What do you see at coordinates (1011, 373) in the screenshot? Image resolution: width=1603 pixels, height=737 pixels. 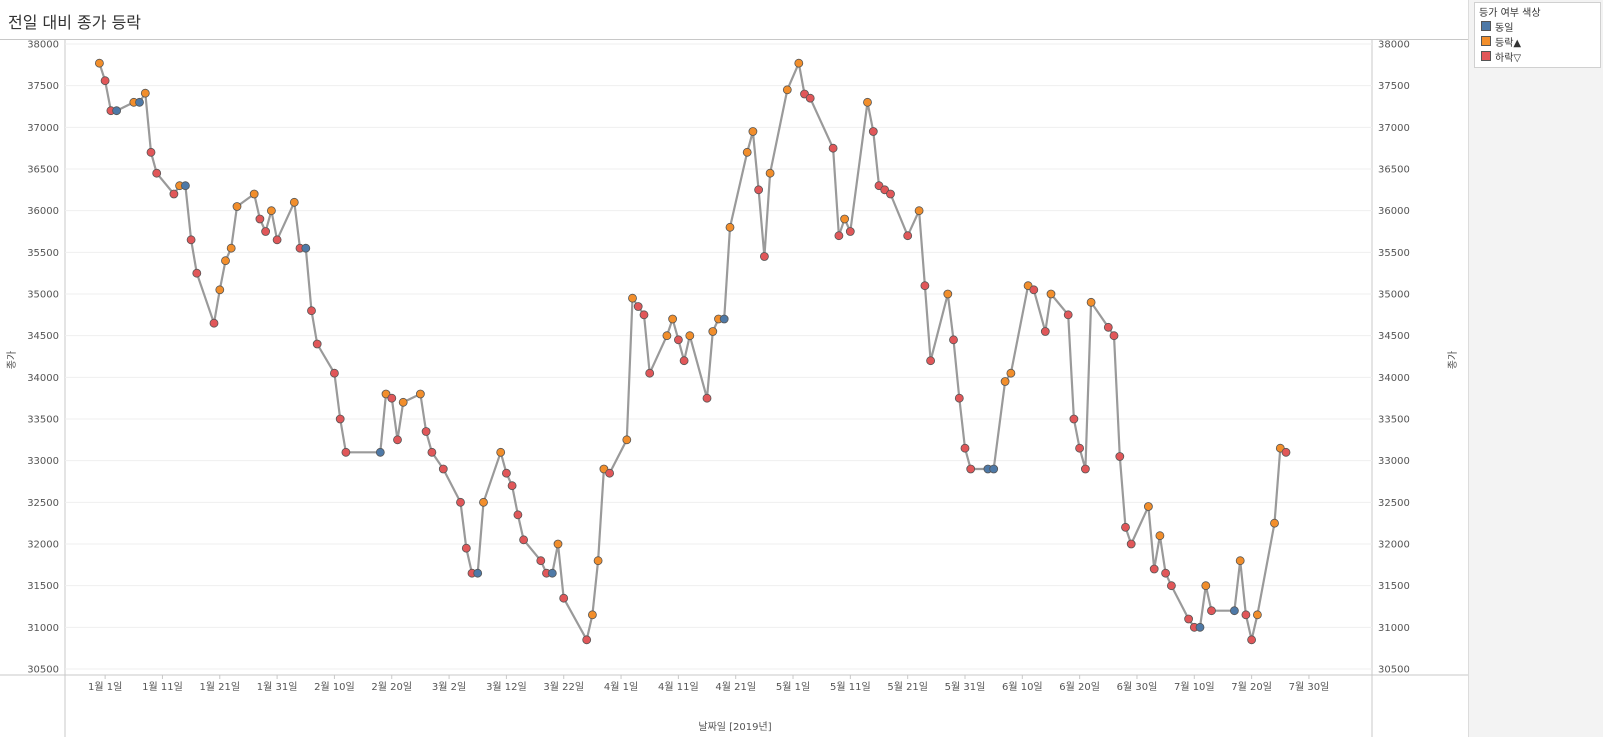 I see `data-point-up: 34050` at bounding box center [1011, 373].